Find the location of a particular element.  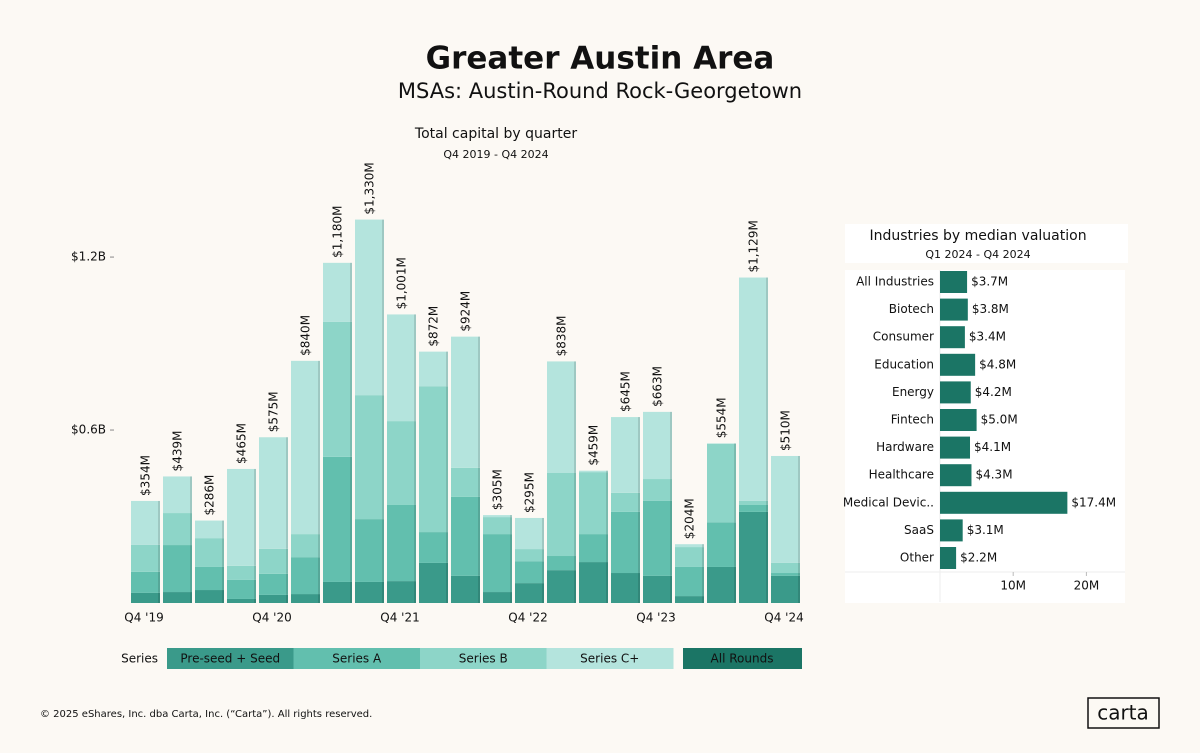

category-label: Education is located at coordinates (904, 364).